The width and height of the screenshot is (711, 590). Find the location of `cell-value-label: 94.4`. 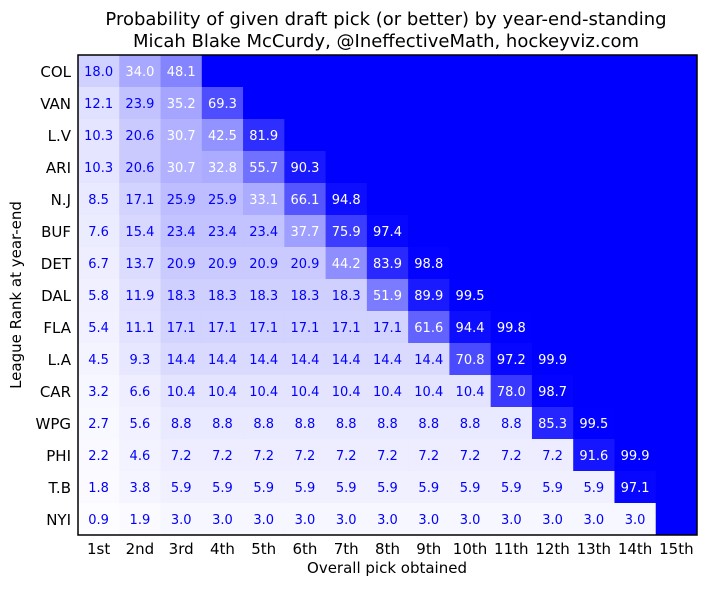

cell-value-label: 94.4 is located at coordinates (470, 328).